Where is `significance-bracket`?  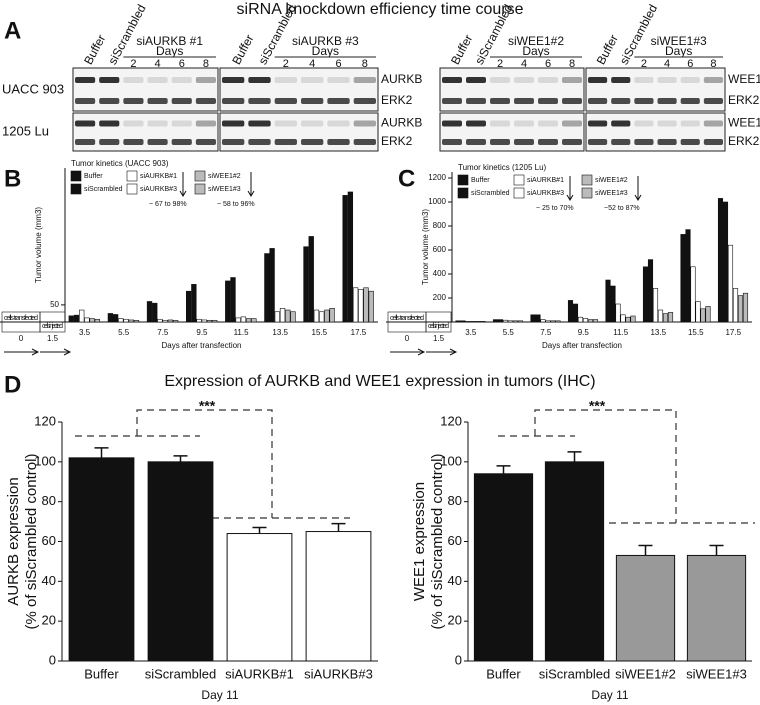
significance-bracket is located at coordinates (212, 464).